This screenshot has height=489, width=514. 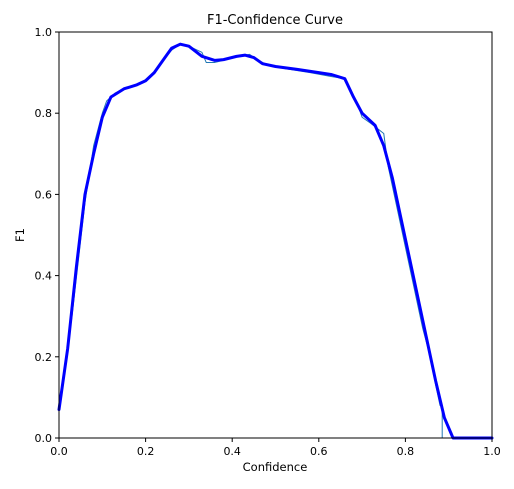 What do you see at coordinates (319, 451) in the screenshot?
I see `x-tick-label: 0.6` at bounding box center [319, 451].